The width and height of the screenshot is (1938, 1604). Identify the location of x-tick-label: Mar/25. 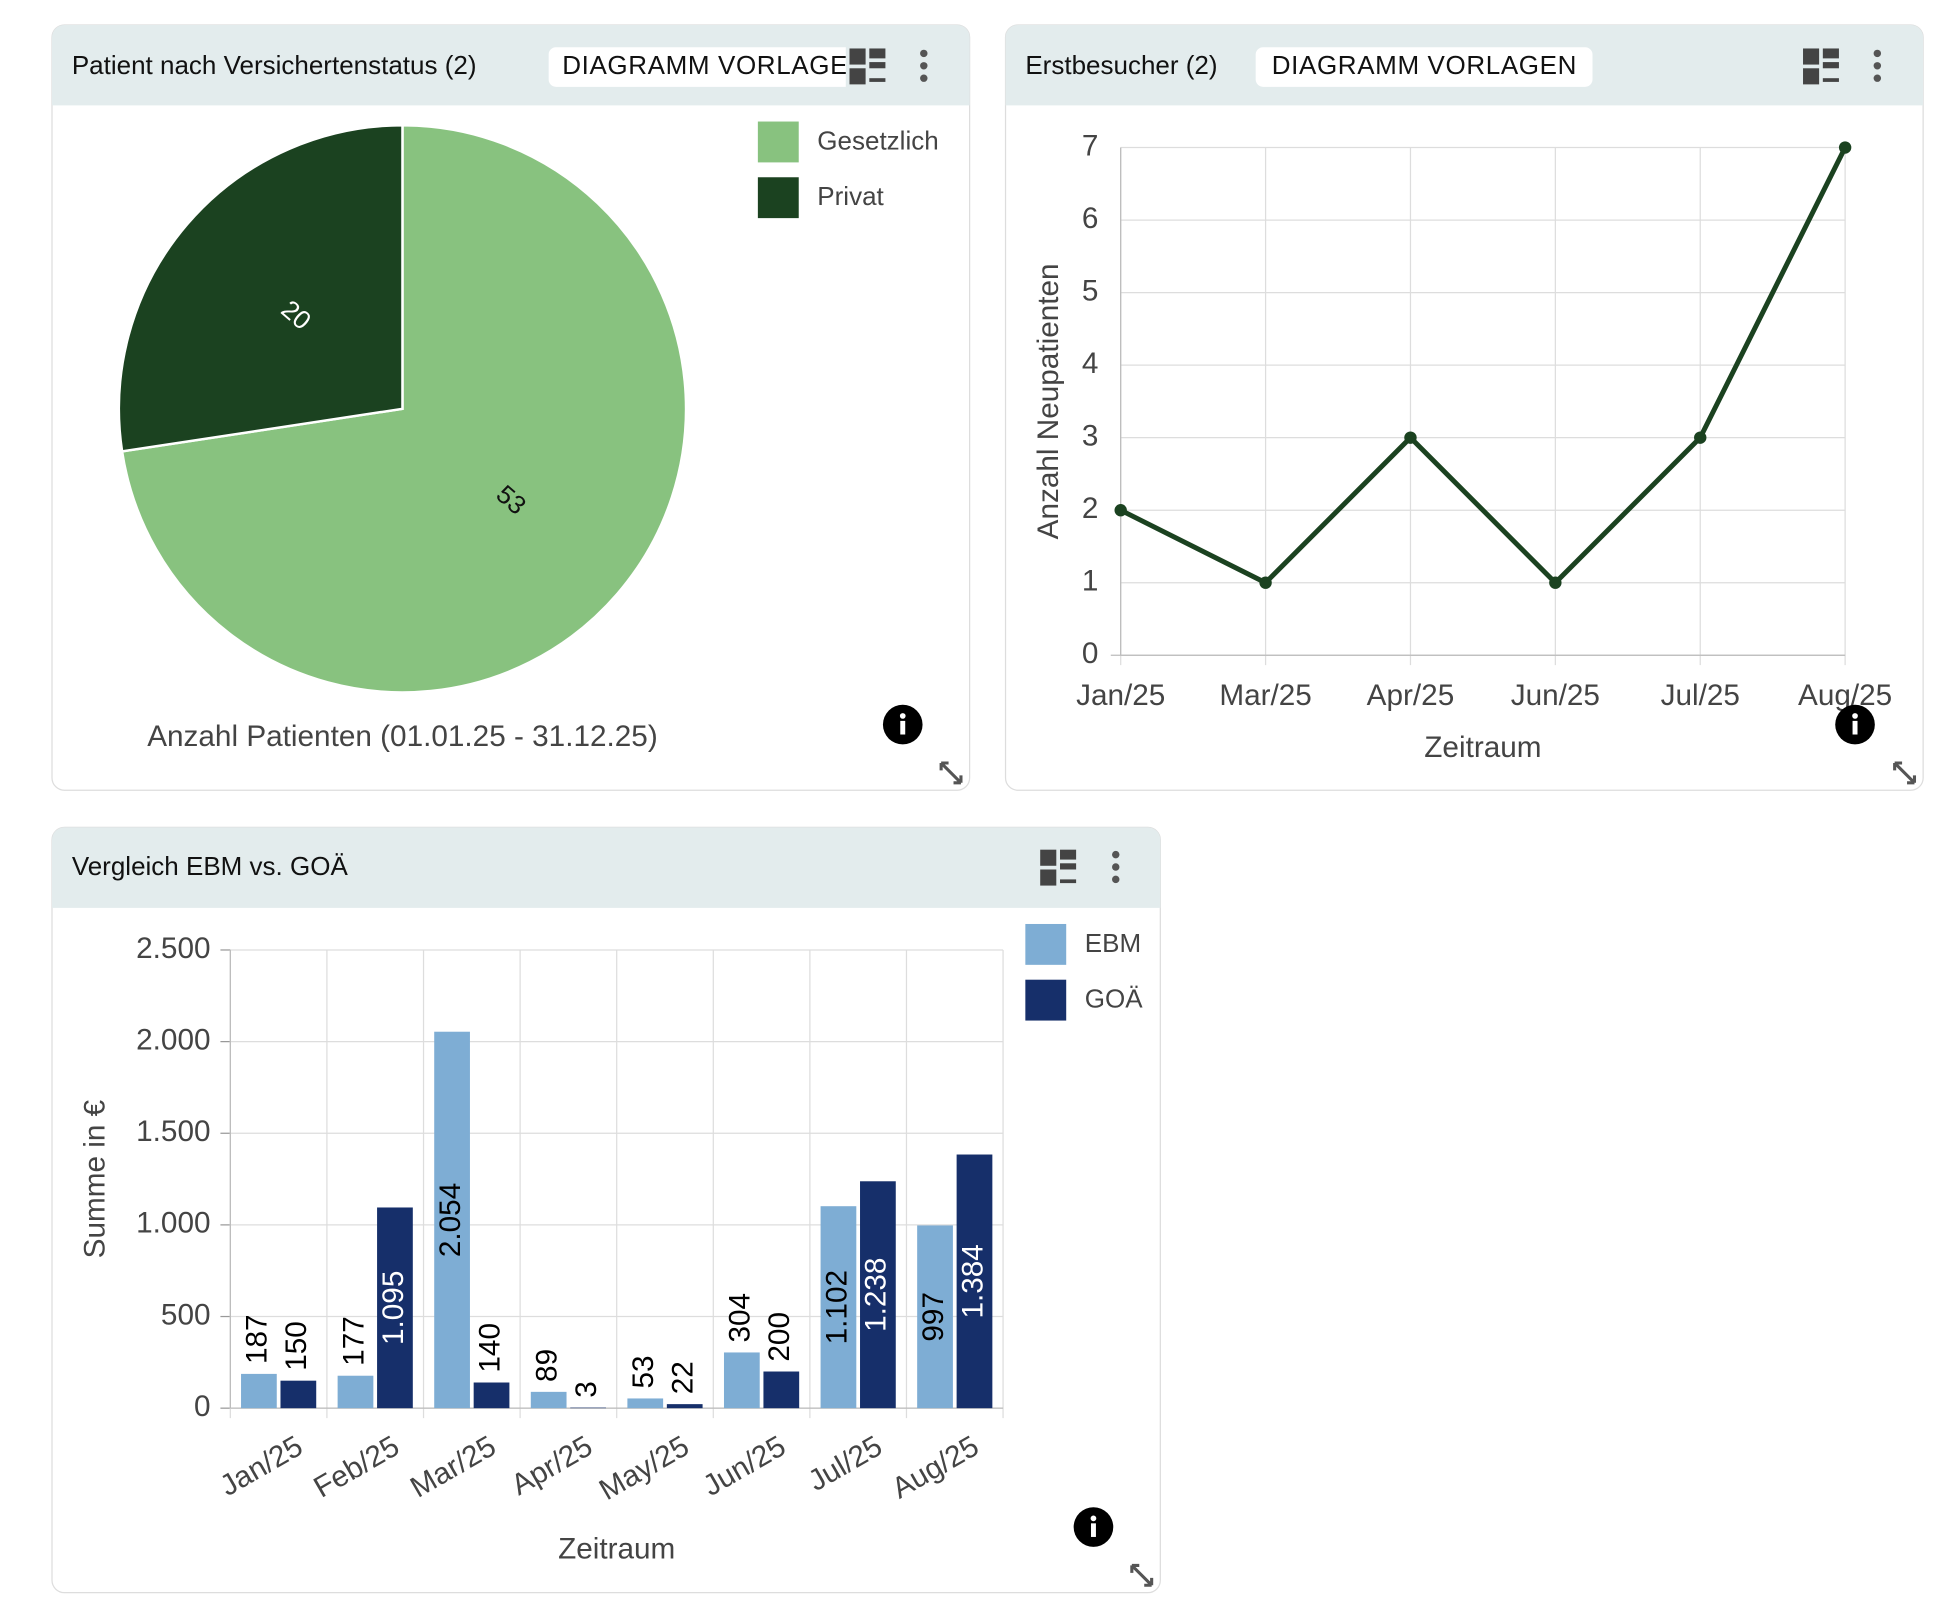
(1265, 695).